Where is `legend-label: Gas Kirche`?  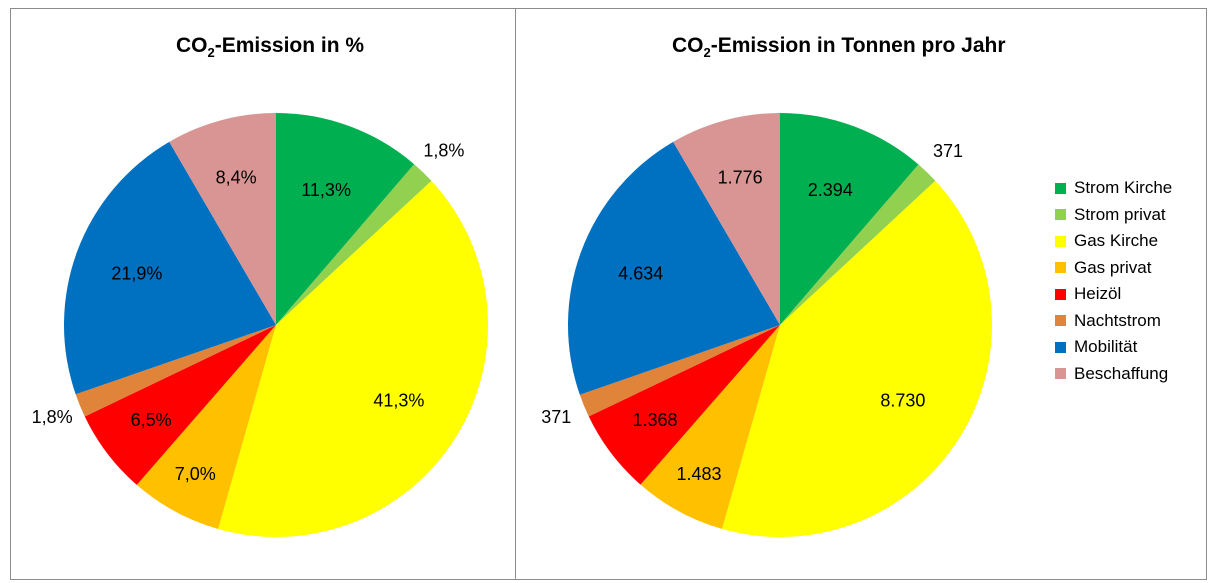 legend-label: Gas Kirche is located at coordinates (1116, 241).